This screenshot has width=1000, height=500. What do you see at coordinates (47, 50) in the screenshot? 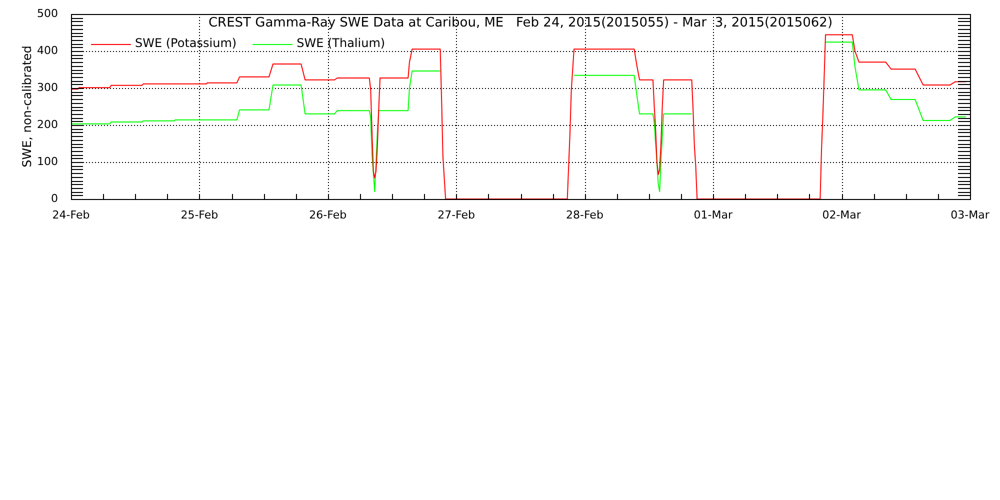
I see `y-tick-label: 400` at bounding box center [47, 50].